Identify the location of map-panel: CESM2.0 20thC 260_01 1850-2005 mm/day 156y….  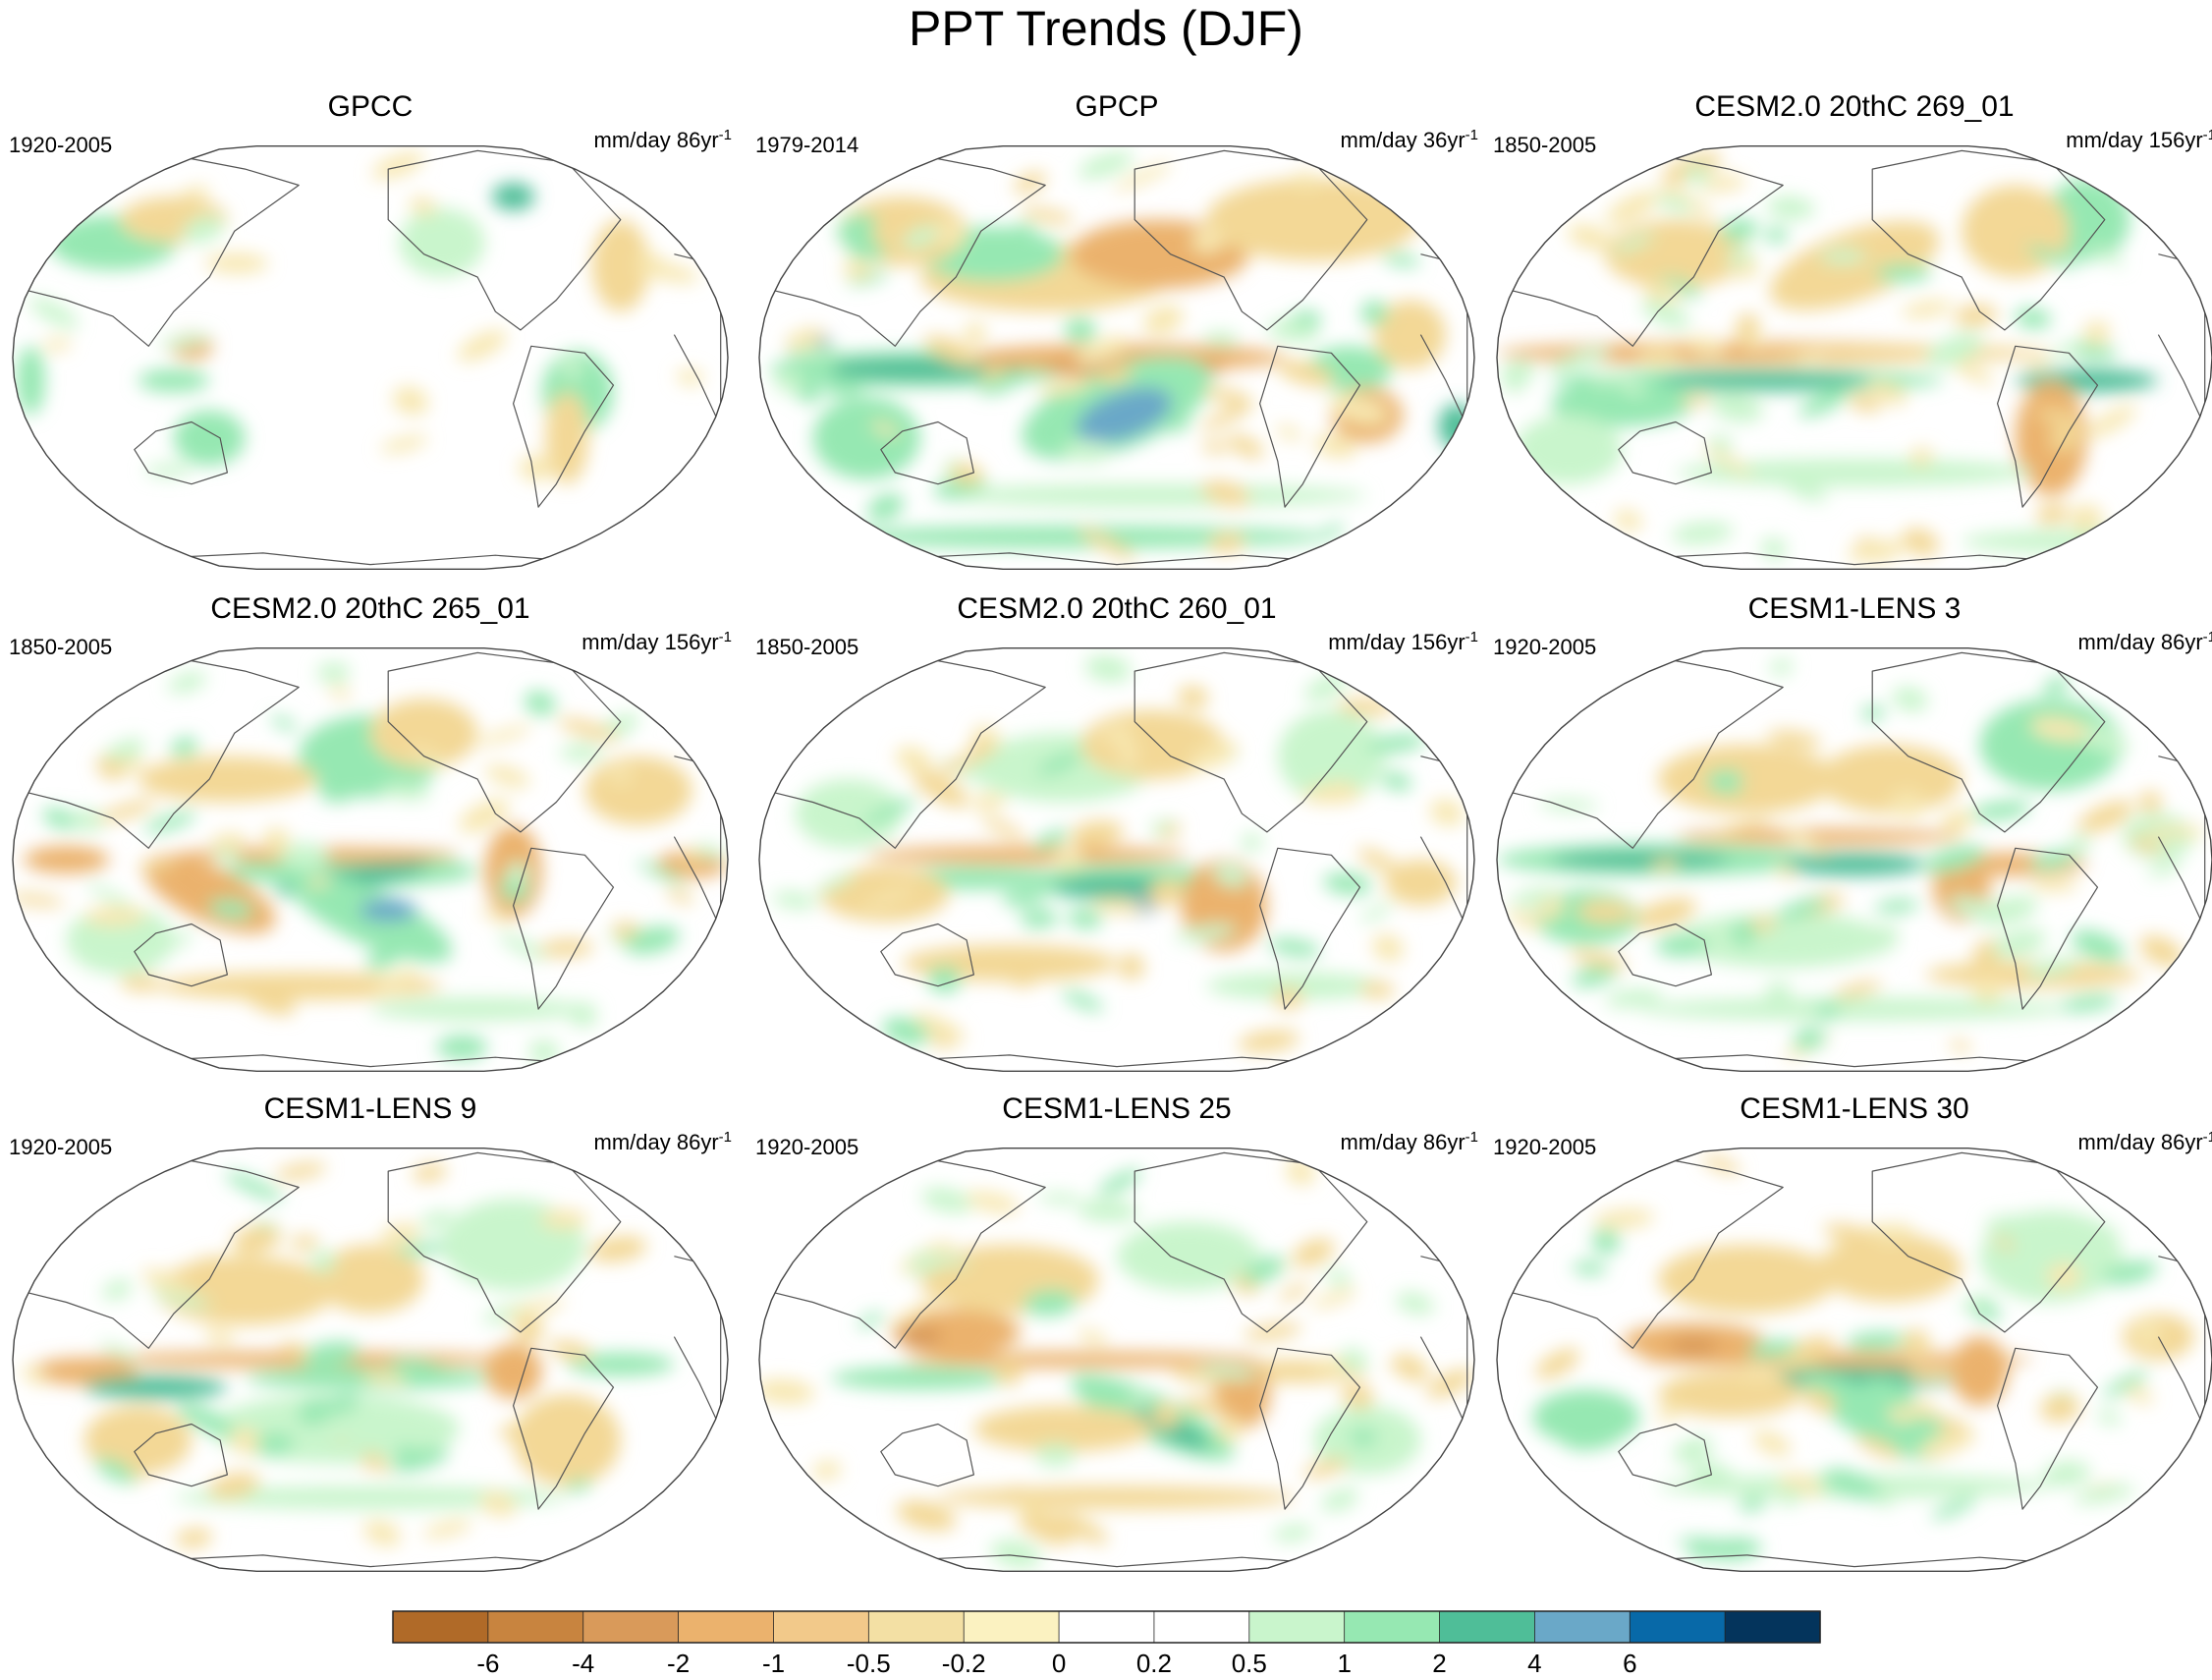
(1116, 832).